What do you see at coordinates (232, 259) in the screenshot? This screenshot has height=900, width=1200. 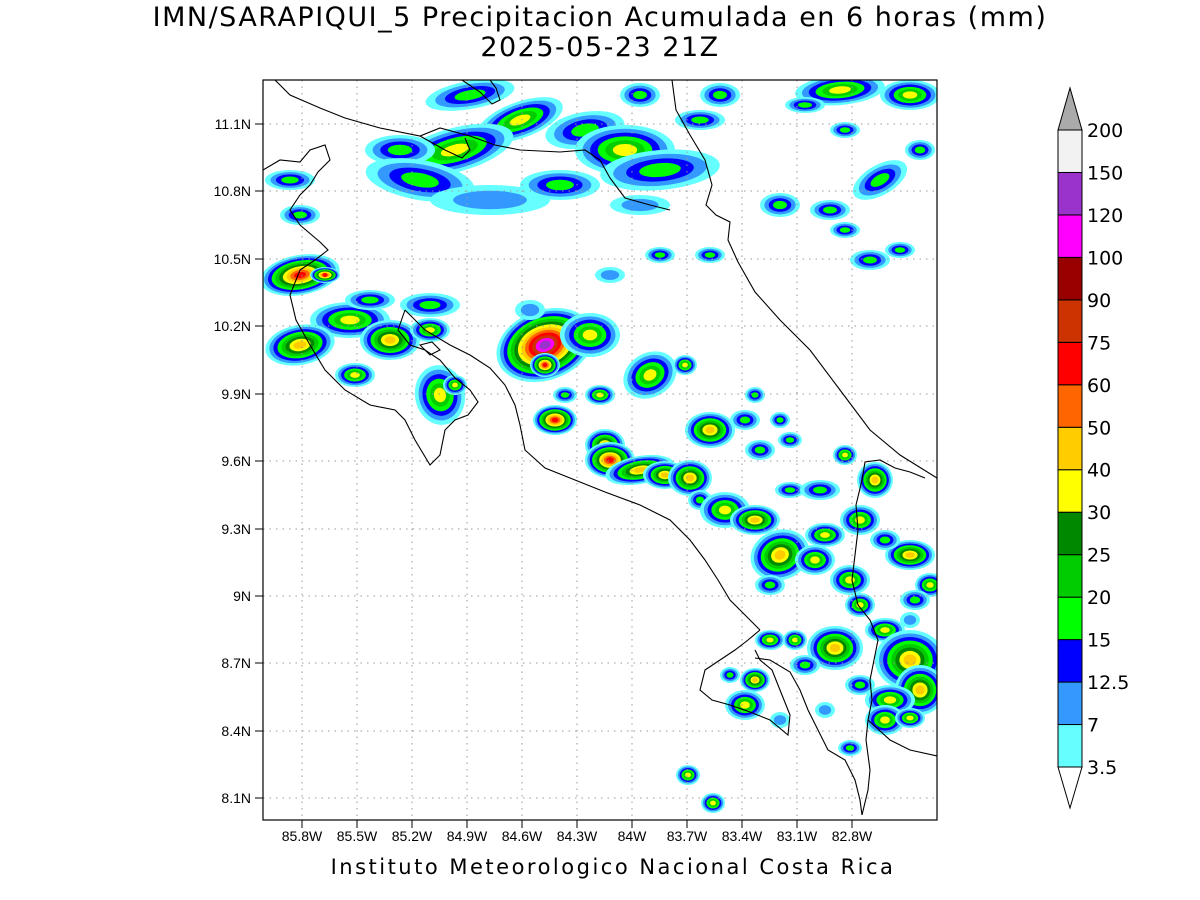 I see `lat-tick-label: 10.5N` at bounding box center [232, 259].